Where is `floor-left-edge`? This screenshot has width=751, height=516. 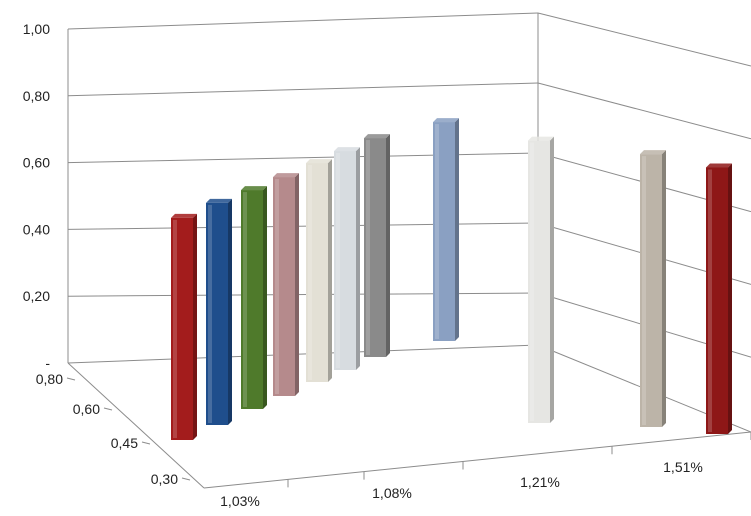
floor-left-edge is located at coordinates (136, 425).